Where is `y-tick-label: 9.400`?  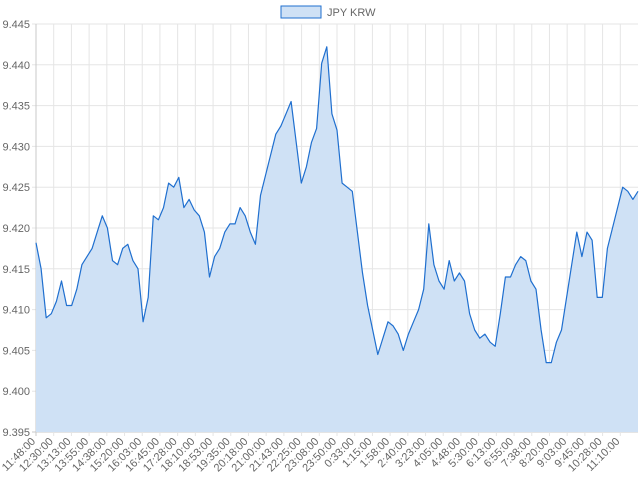 y-tick-label: 9.400 is located at coordinates (16, 392).